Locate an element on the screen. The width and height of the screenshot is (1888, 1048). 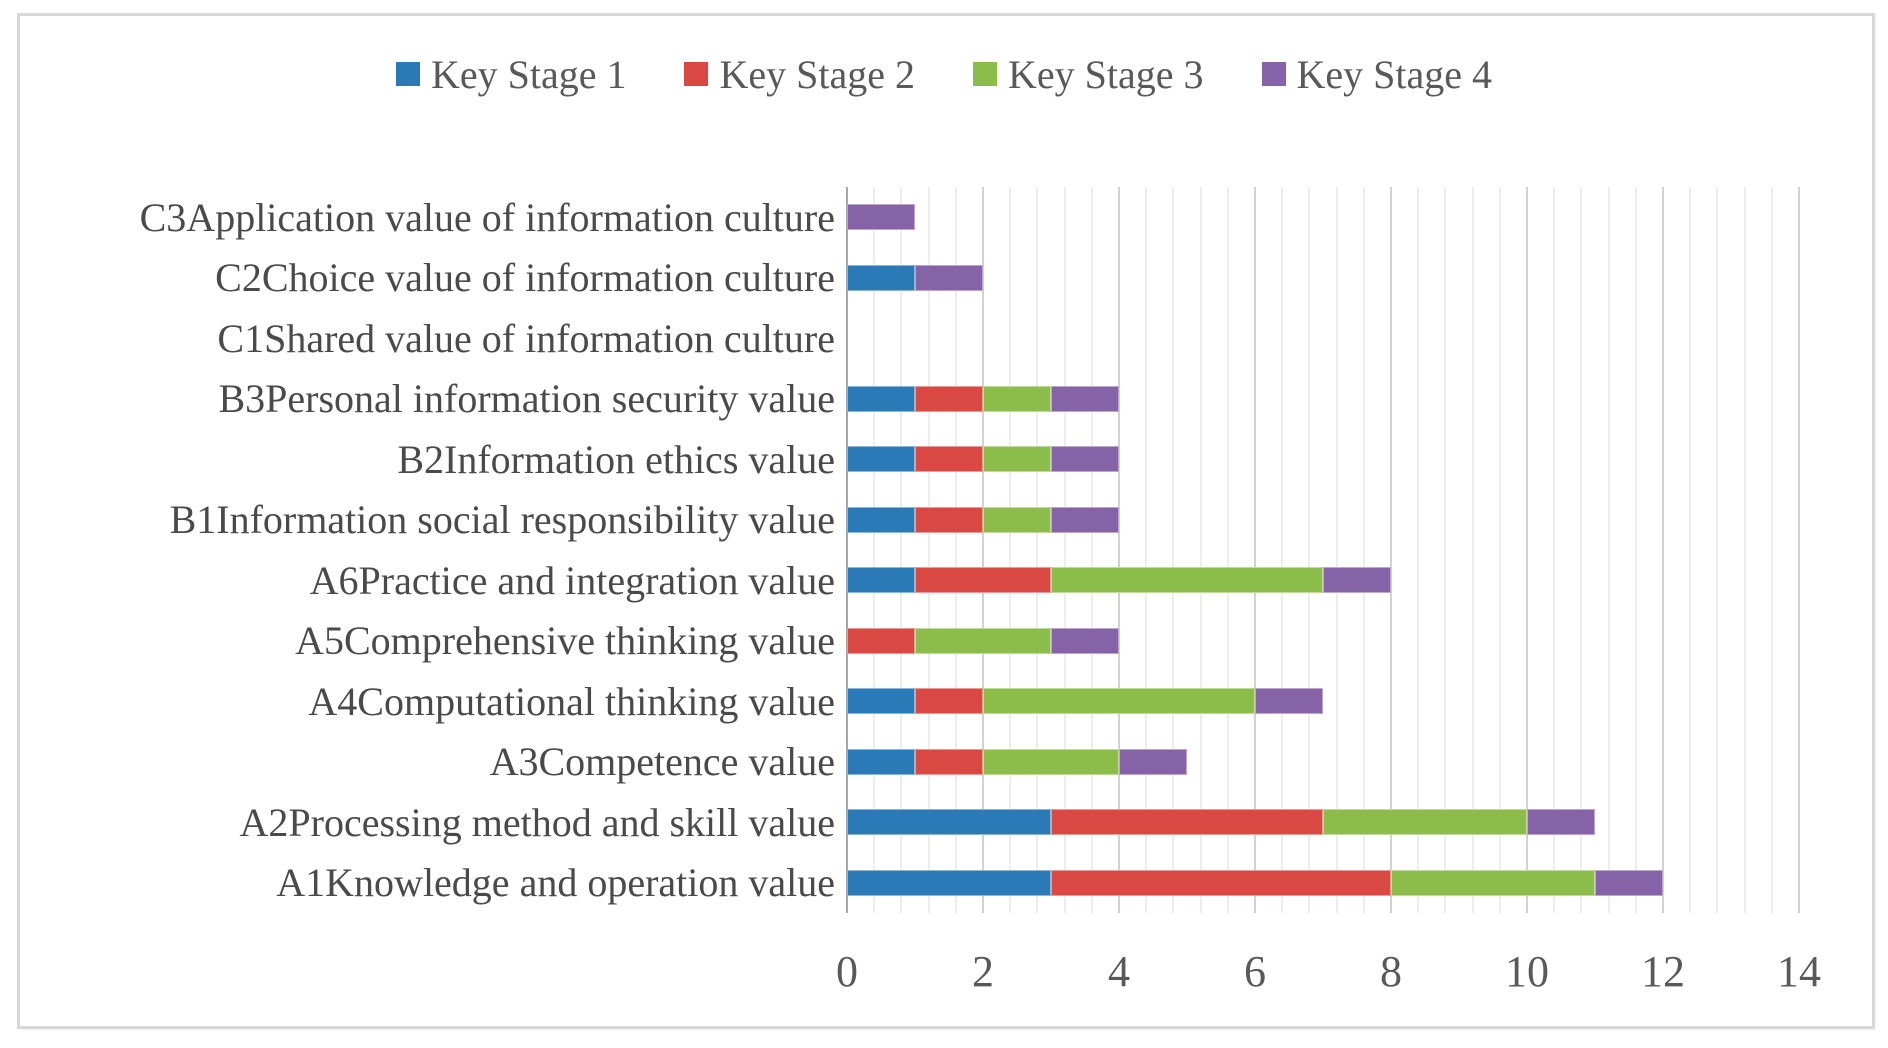
category-label: A3Competence value is located at coordinates (662, 762).